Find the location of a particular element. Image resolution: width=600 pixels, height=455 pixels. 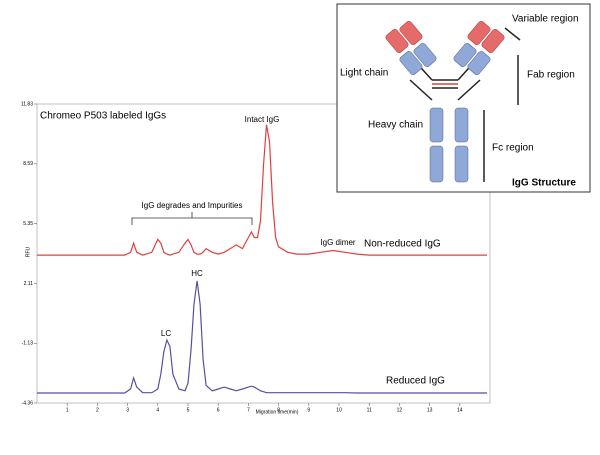

x-tick-label: 1 is located at coordinates (67, 410).